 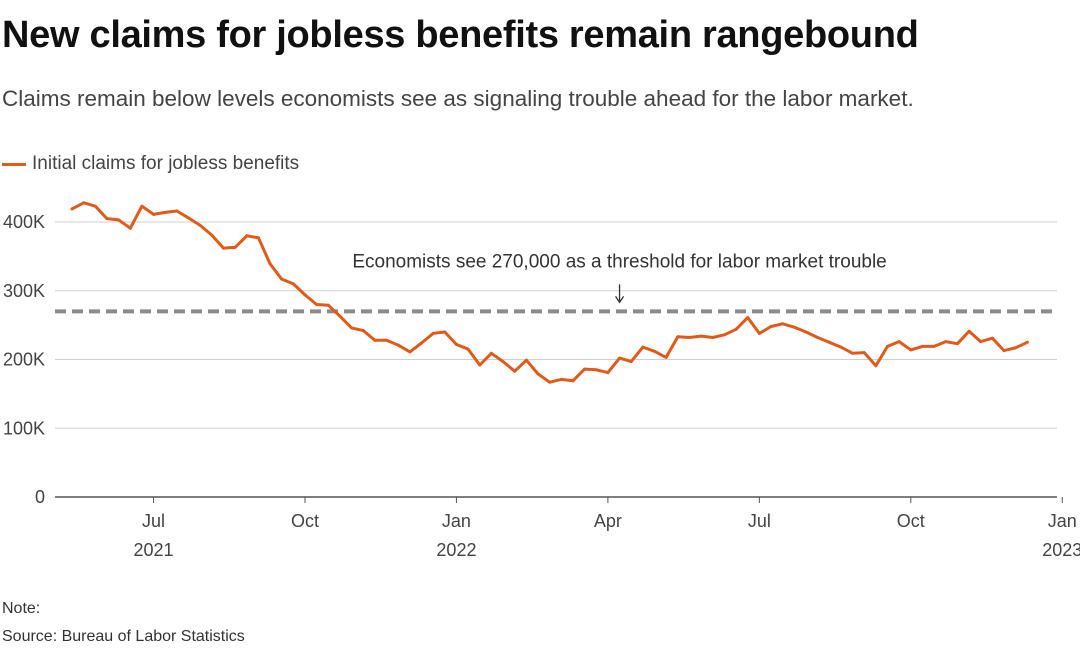 What do you see at coordinates (40, 497) in the screenshot?
I see `y-tick-label: 0` at bounding box center [40, 497].